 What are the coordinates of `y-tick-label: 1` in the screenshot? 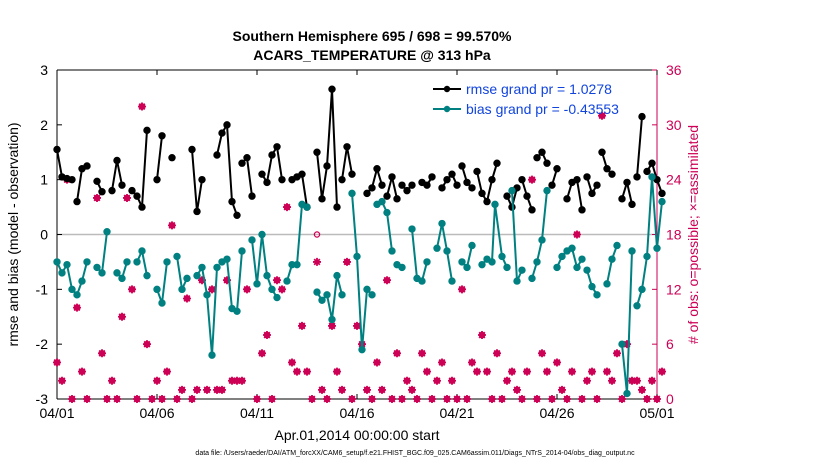 It's located at (44, 180).